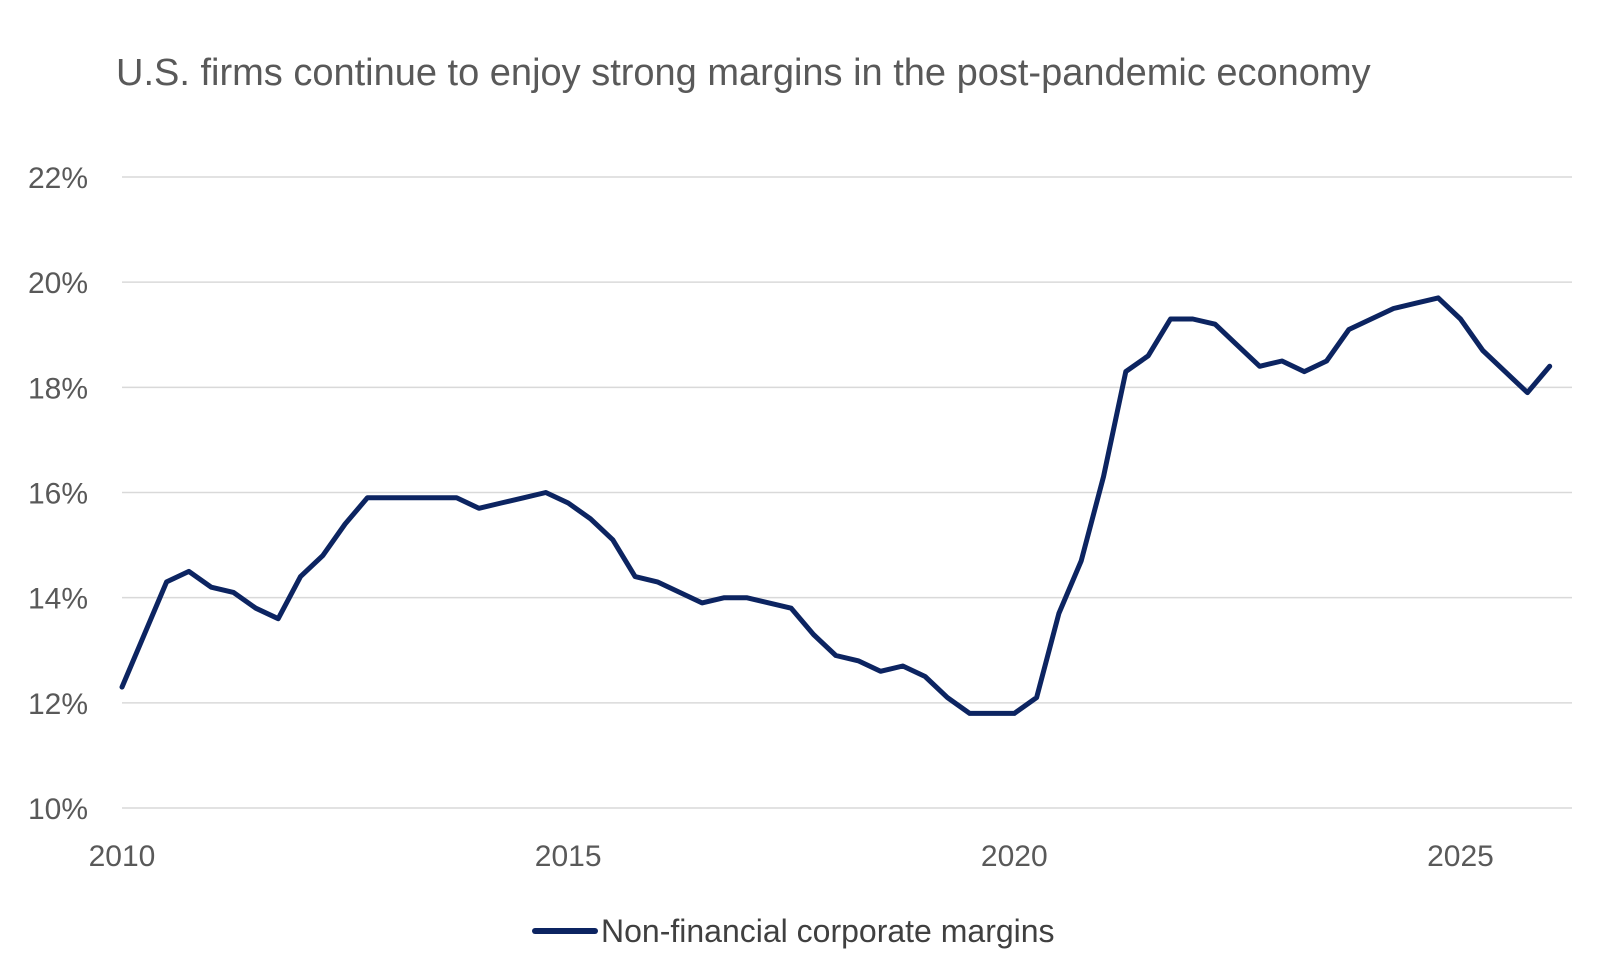  I want to click on y-tick-label: 20%, so click(58, 283).